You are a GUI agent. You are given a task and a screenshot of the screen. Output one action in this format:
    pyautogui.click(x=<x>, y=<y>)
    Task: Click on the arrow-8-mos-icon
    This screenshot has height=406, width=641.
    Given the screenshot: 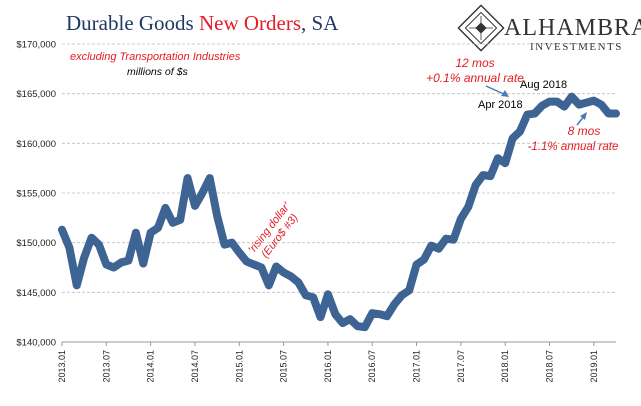 What is the action you would take?
    pyautogui.click(x=581, y=119)
    